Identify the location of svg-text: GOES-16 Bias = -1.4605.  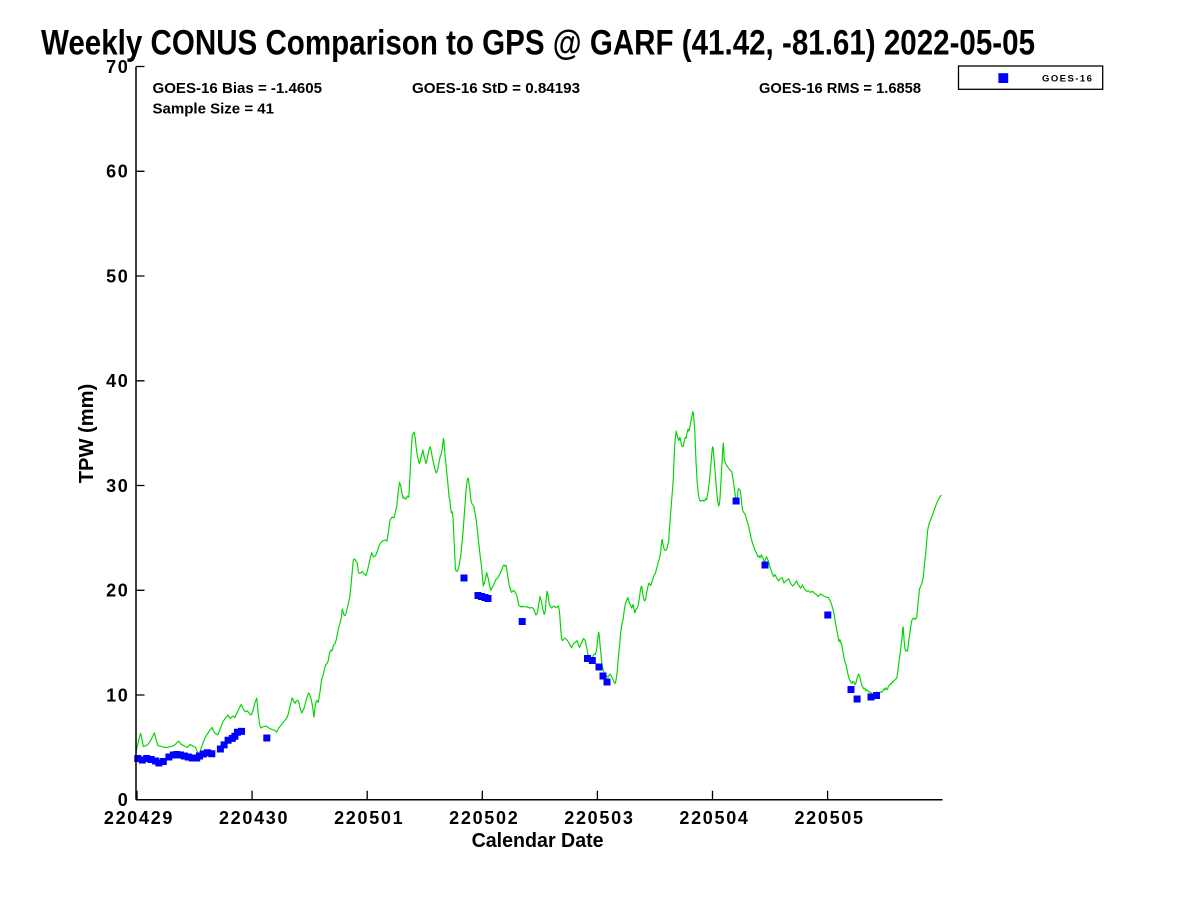
(238, 88).